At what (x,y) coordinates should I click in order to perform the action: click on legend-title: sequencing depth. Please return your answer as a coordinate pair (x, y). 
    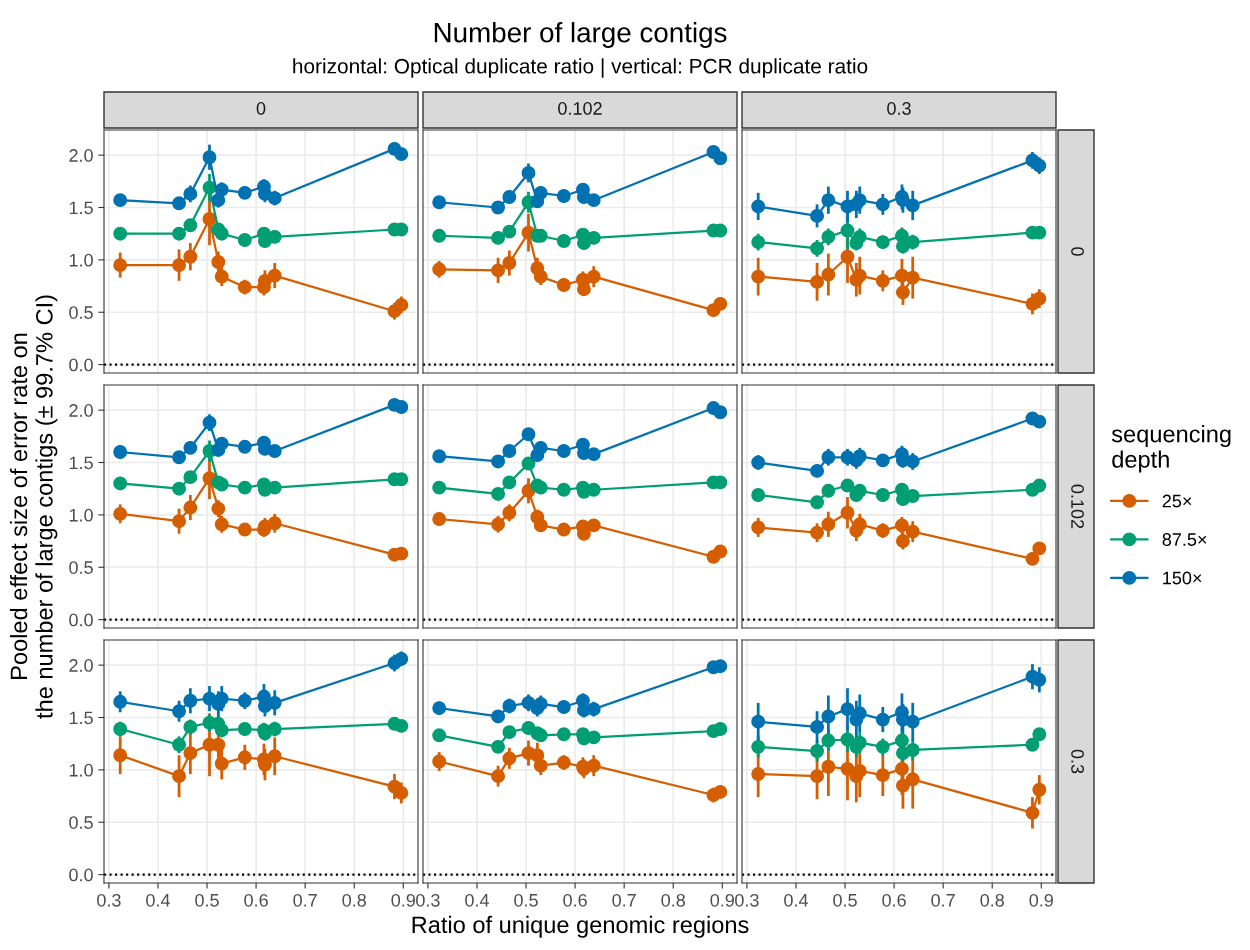
    Looking at the image, I should click on (1171, 449).